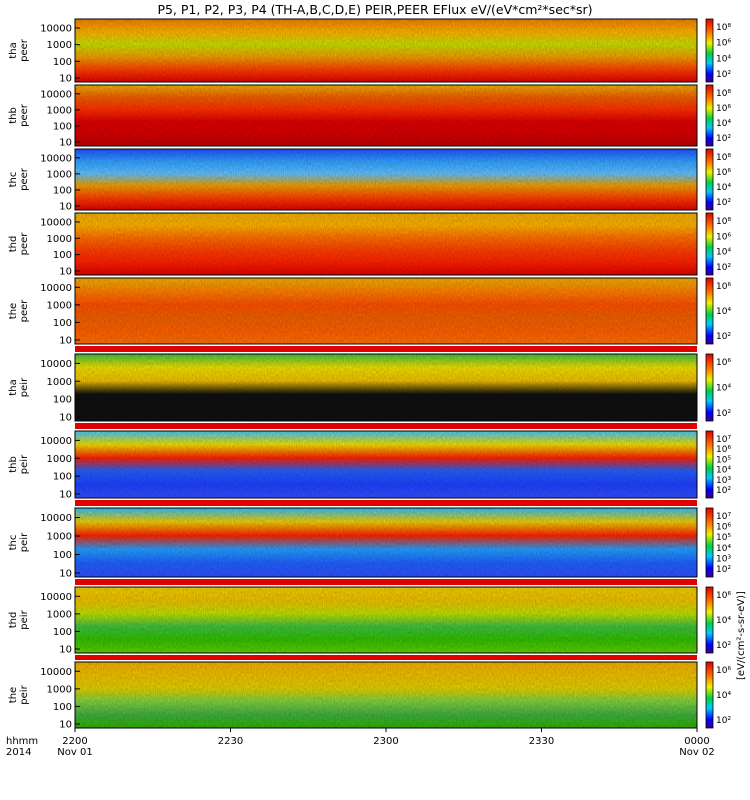 Image resolution: width=750 pixels, height=800 pixels. I want to click on x-tick-time: 2230, so click(230, 741).